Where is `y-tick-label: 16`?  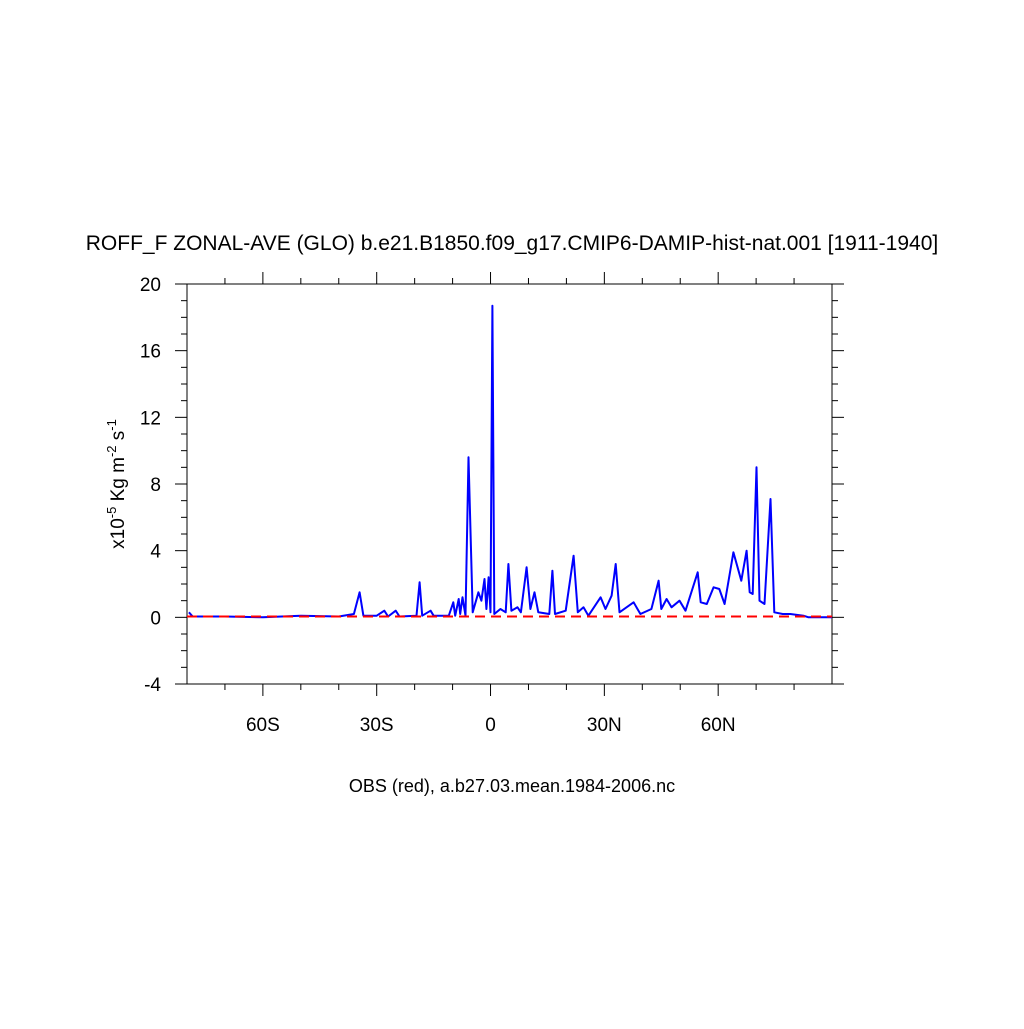 y-tick-label: 16 is located at coordinates (150, 352).